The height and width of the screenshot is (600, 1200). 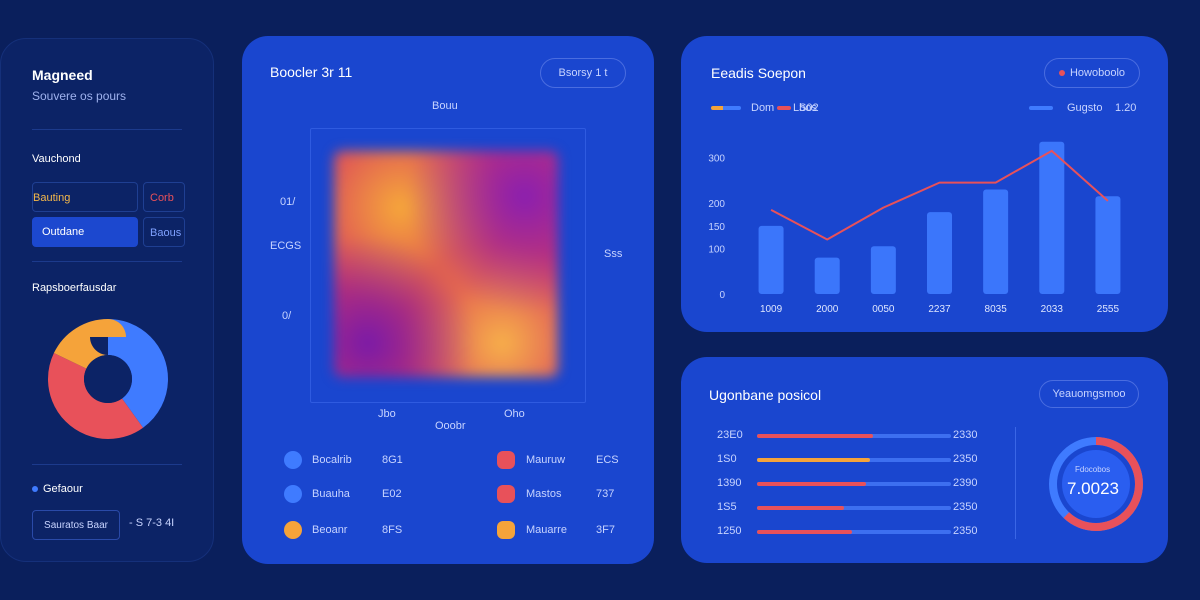 I want to click on legend-label: Dom, so click(x=763, y=108).